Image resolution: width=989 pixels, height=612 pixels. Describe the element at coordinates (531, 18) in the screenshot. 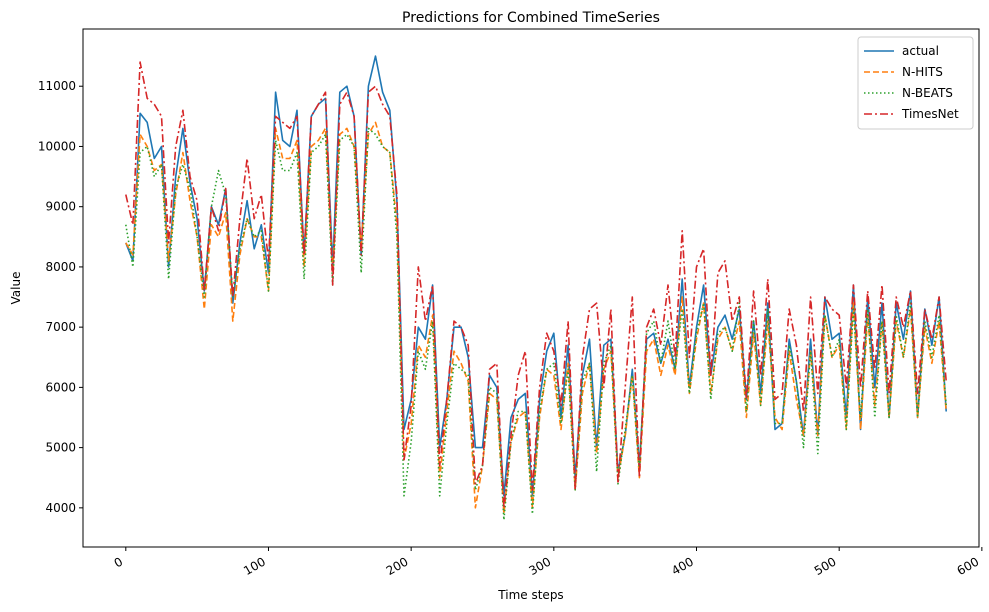

I see `chart-title: Predictions for Combined TimeSeries` at that location.